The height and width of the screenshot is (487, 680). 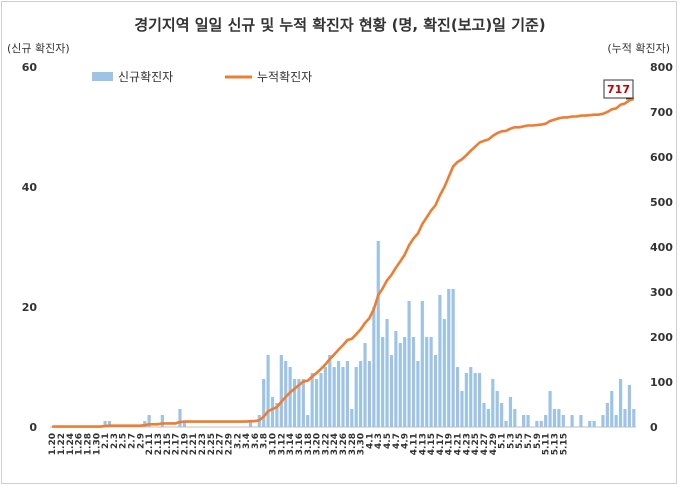 I want to click on x-axis-tick-label: 5.1, so click(x=503, y=441).